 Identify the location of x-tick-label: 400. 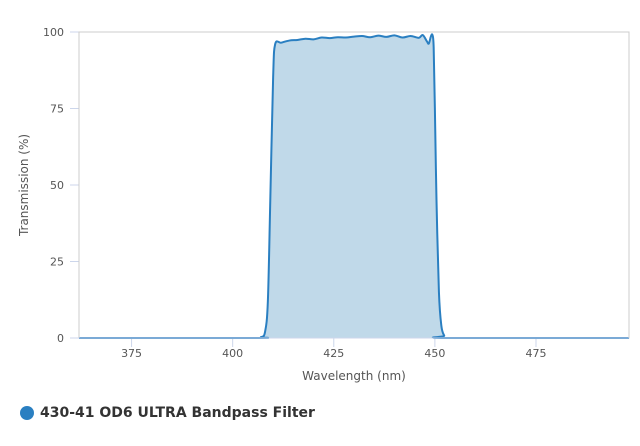
(232, 353).